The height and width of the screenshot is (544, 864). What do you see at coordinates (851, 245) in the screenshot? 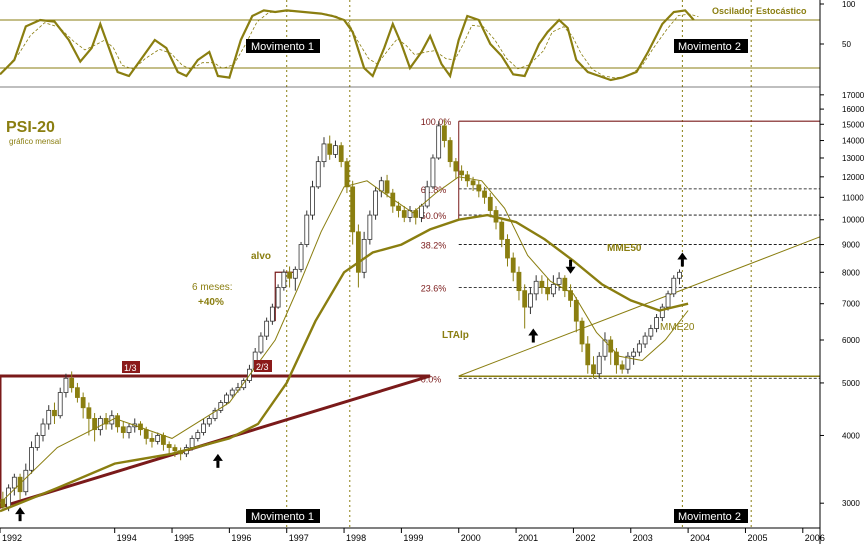
I see `y-tick-label-9000: 9000` at bounding box center [851, 245].